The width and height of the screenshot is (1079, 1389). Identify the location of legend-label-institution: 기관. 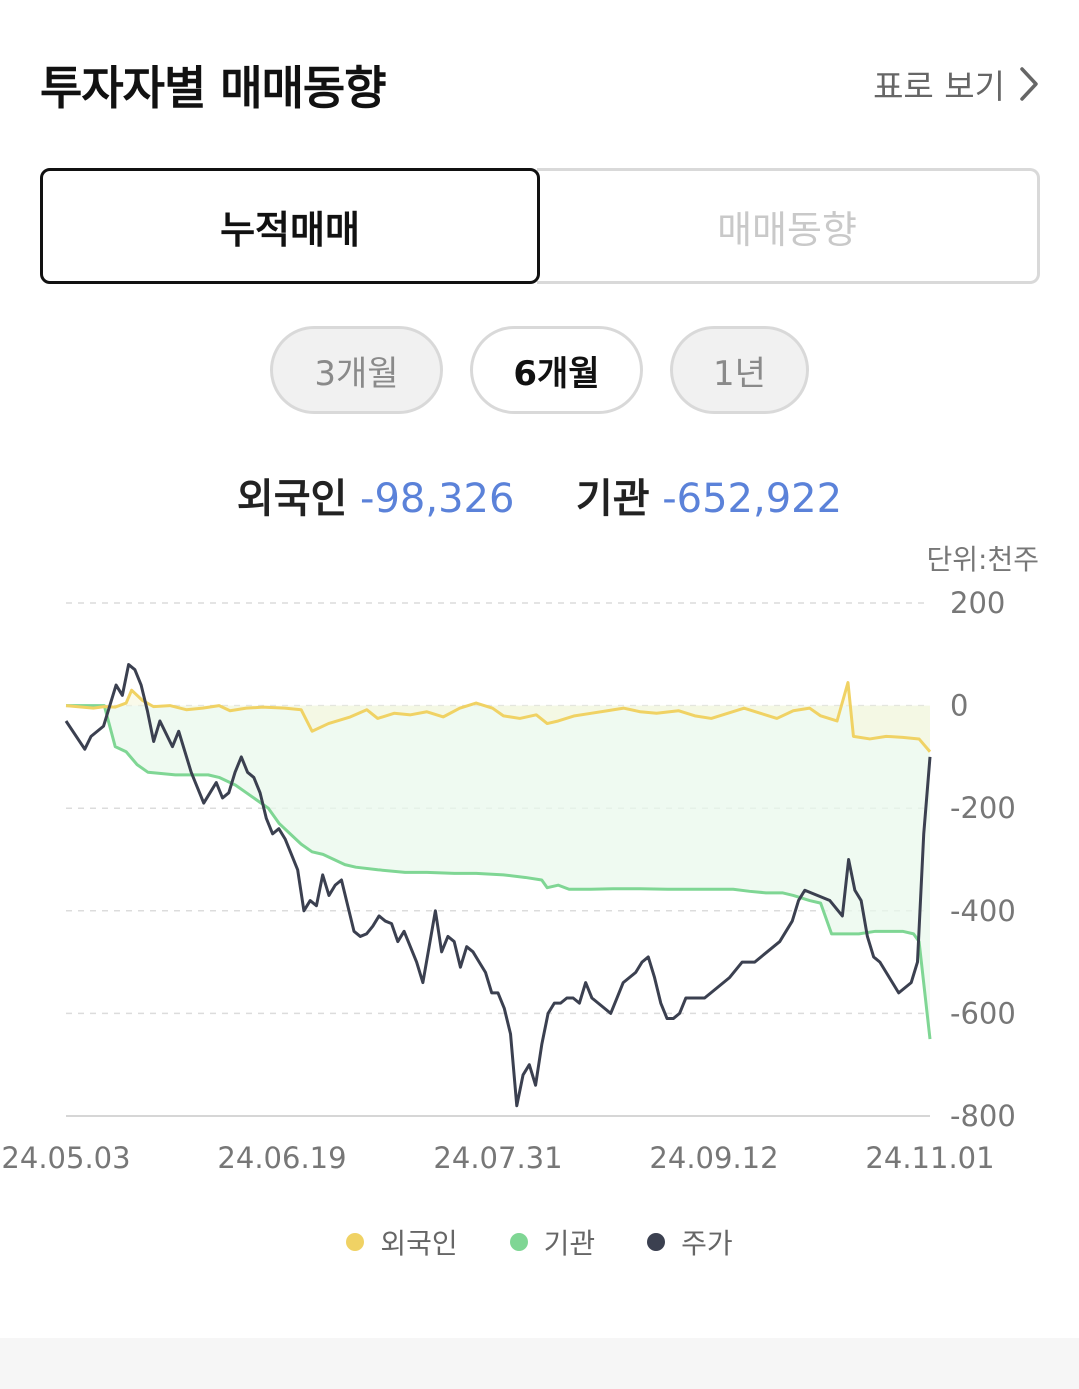
(569, 1243).